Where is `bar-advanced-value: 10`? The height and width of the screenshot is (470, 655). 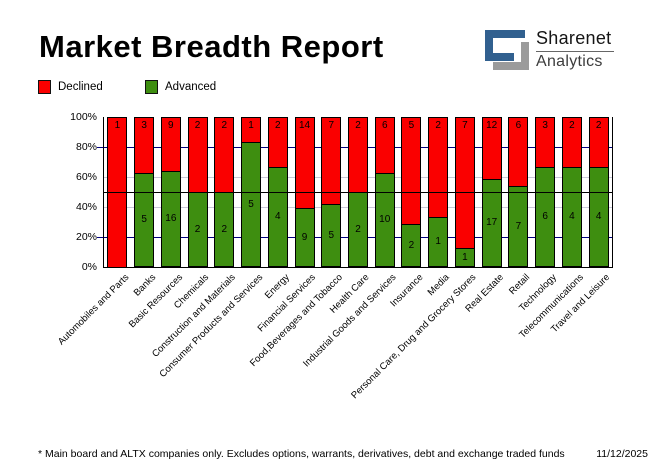 bar-advanced-value: 10 is located at coordinates (385, 219).